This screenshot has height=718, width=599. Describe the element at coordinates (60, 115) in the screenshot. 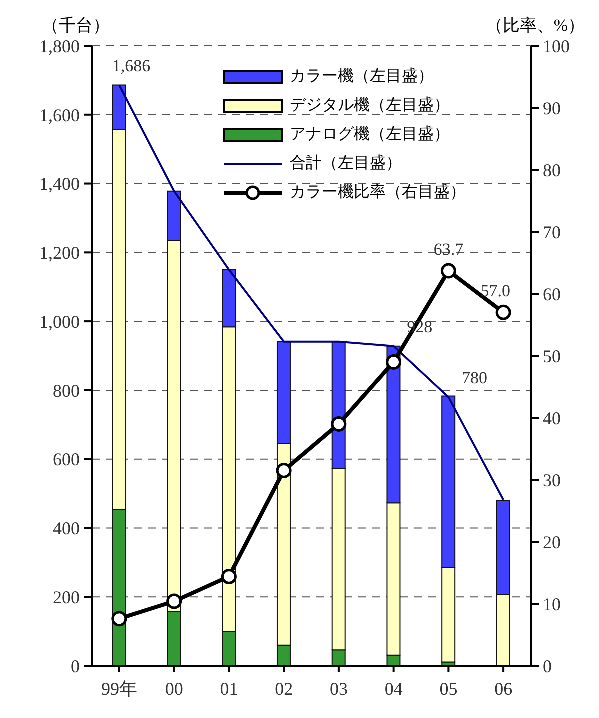

I see `y-tick-label: 1,600` at that location.